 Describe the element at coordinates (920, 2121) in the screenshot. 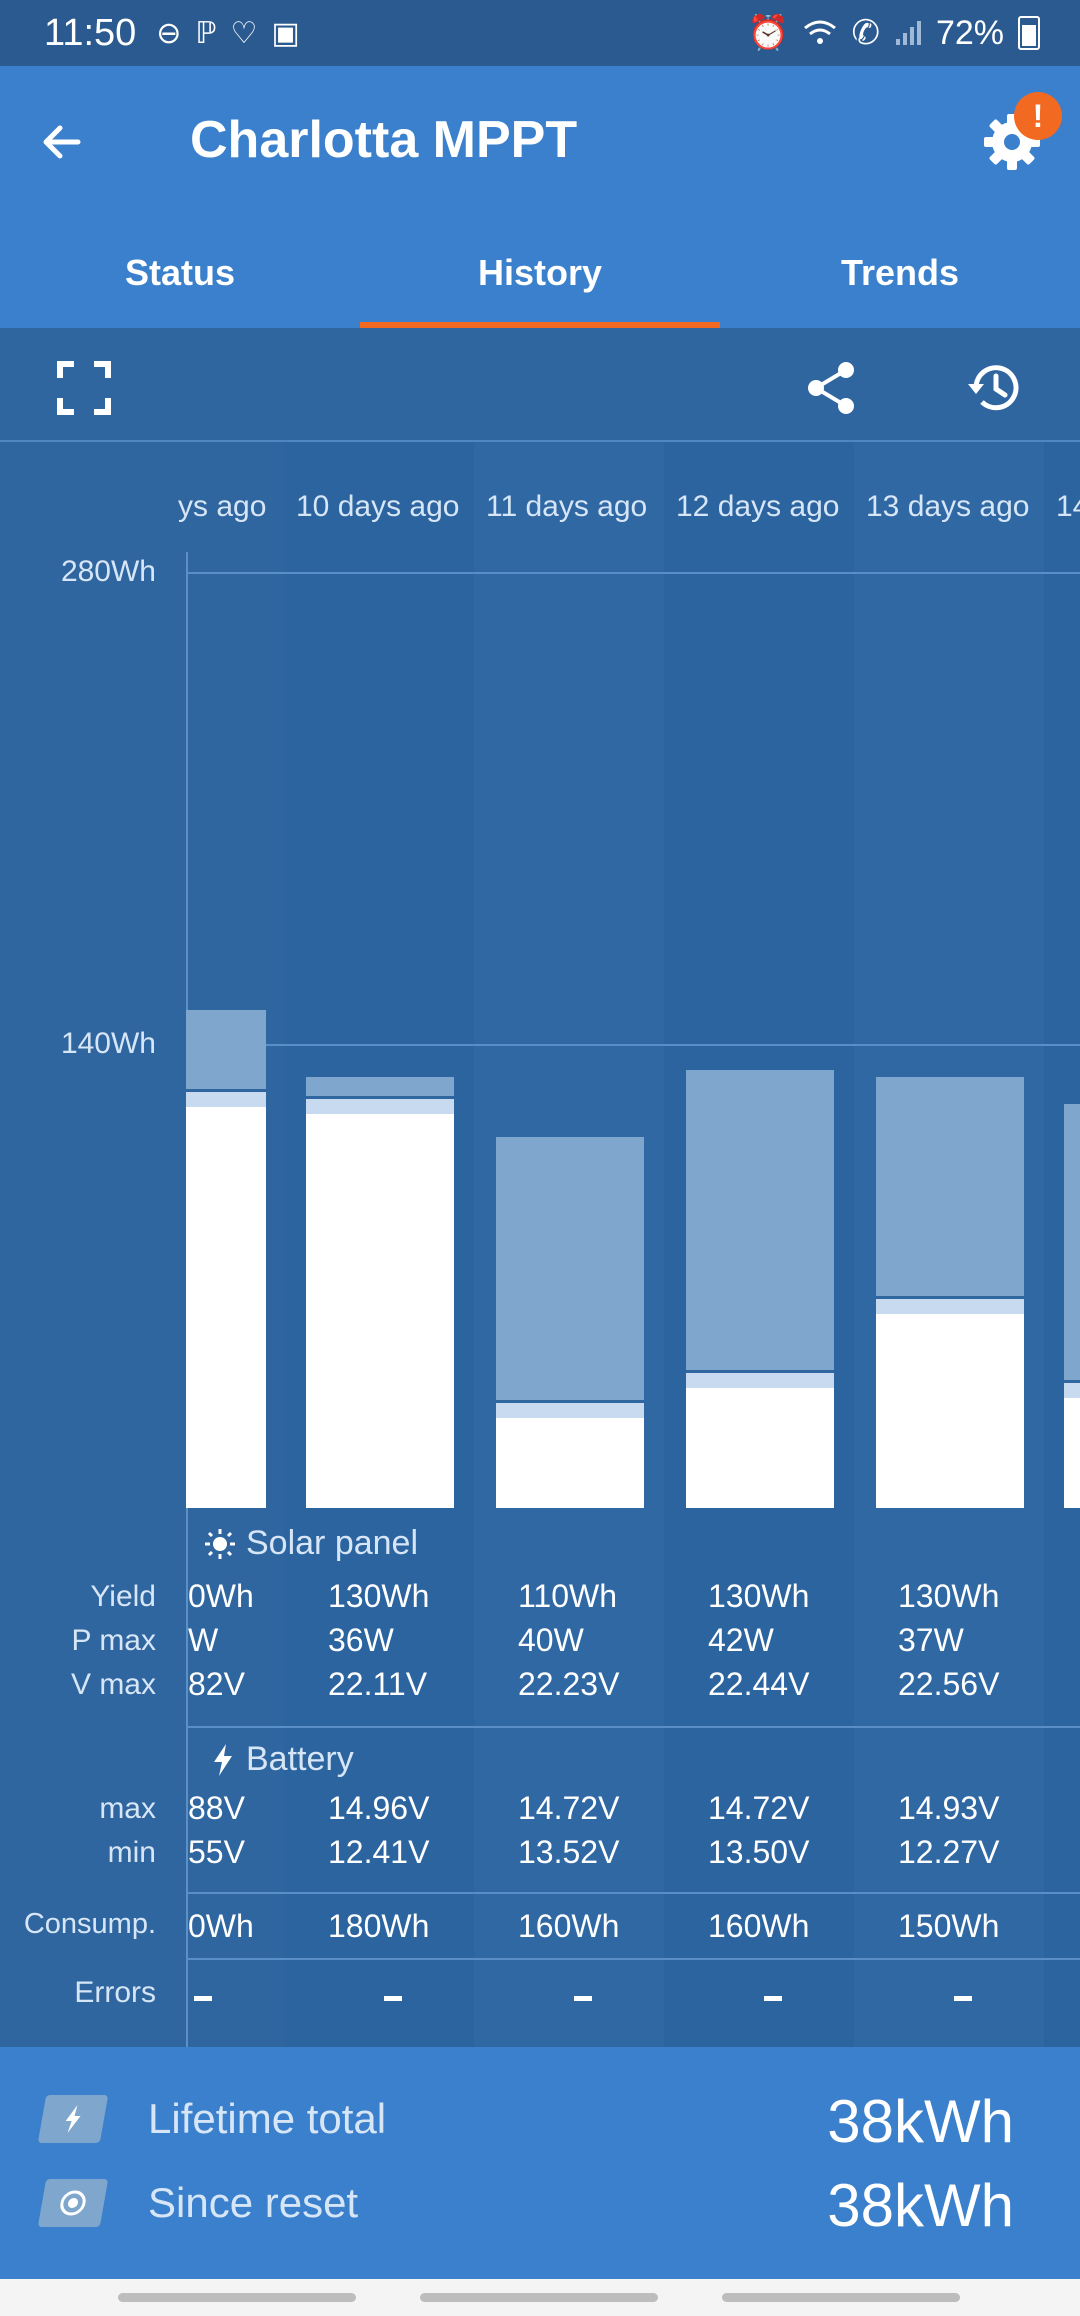

I see `lifetime-total-value: 38kWh` at that location.